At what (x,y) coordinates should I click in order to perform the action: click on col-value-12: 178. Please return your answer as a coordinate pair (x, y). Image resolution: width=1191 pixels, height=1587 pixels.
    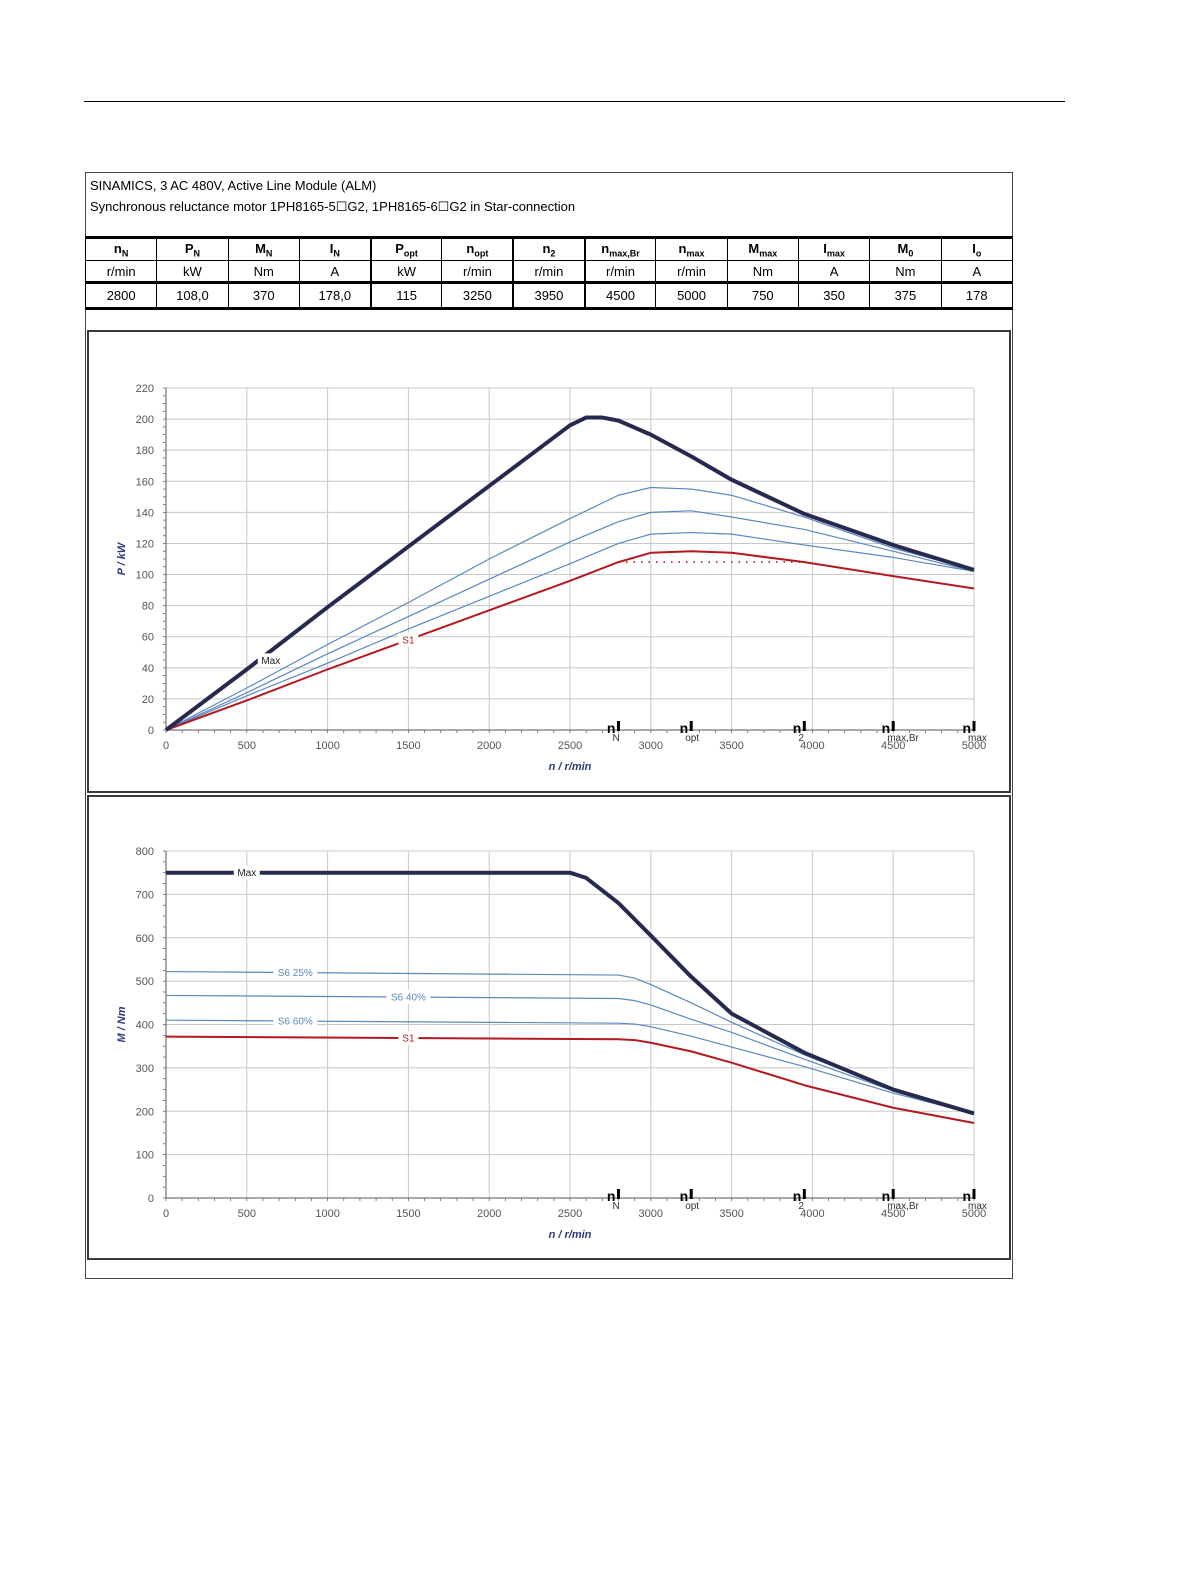
    Looking at the image, I should click on (977, 295).